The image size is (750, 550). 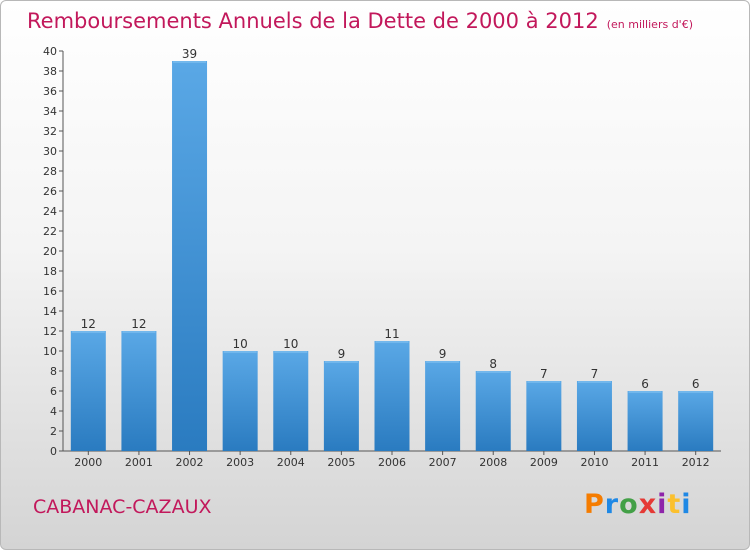 What do you see at coordinates (53, 451) in the screenshot?
I see `y-tick-label: 0` at bounding box center [53, 451].